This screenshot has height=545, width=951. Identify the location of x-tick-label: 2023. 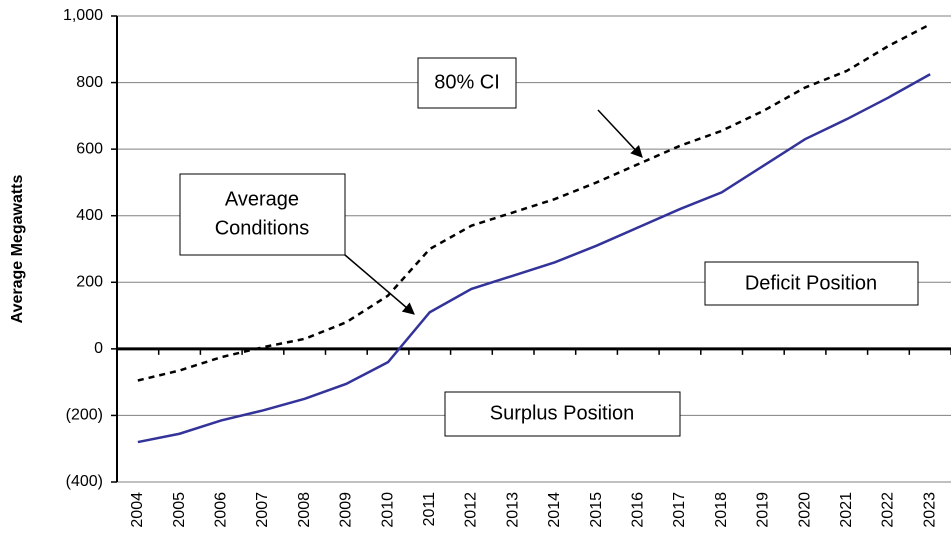
(929, 510).